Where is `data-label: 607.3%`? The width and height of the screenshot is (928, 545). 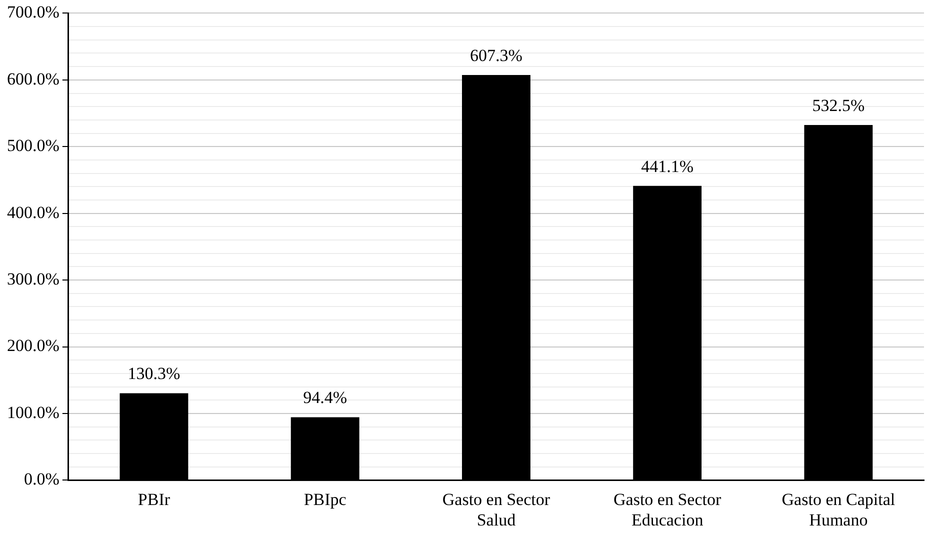 data-label: 607.3% is located at coordinates (496, 56).